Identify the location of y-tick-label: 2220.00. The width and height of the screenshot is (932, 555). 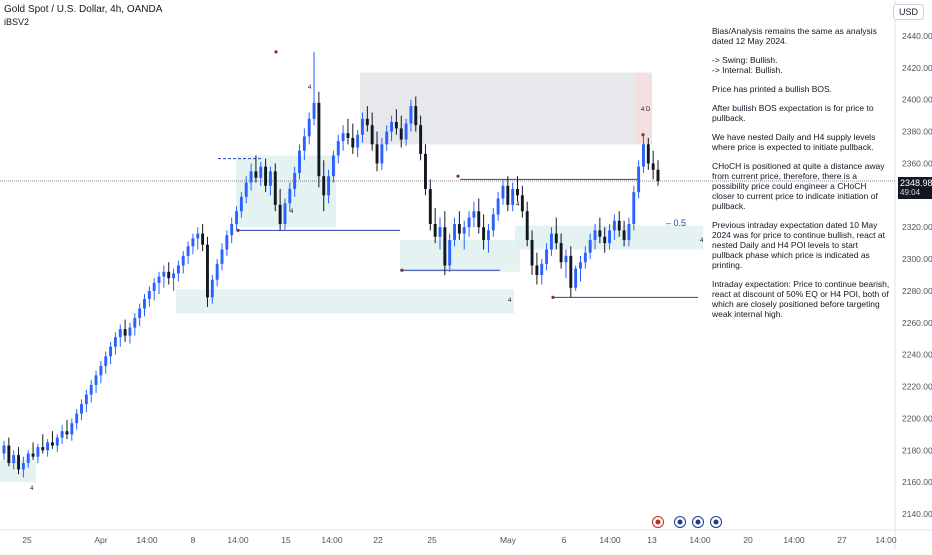
(917, 387).